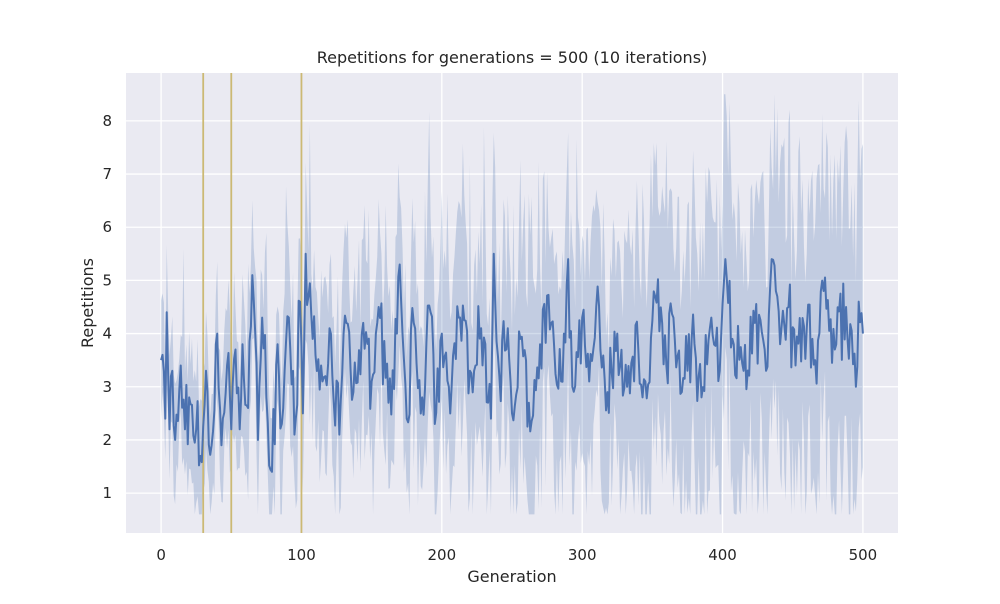 This screenshot has height=604, width=1000. I want to click on y-tick-label: 8, so click(107, 121).